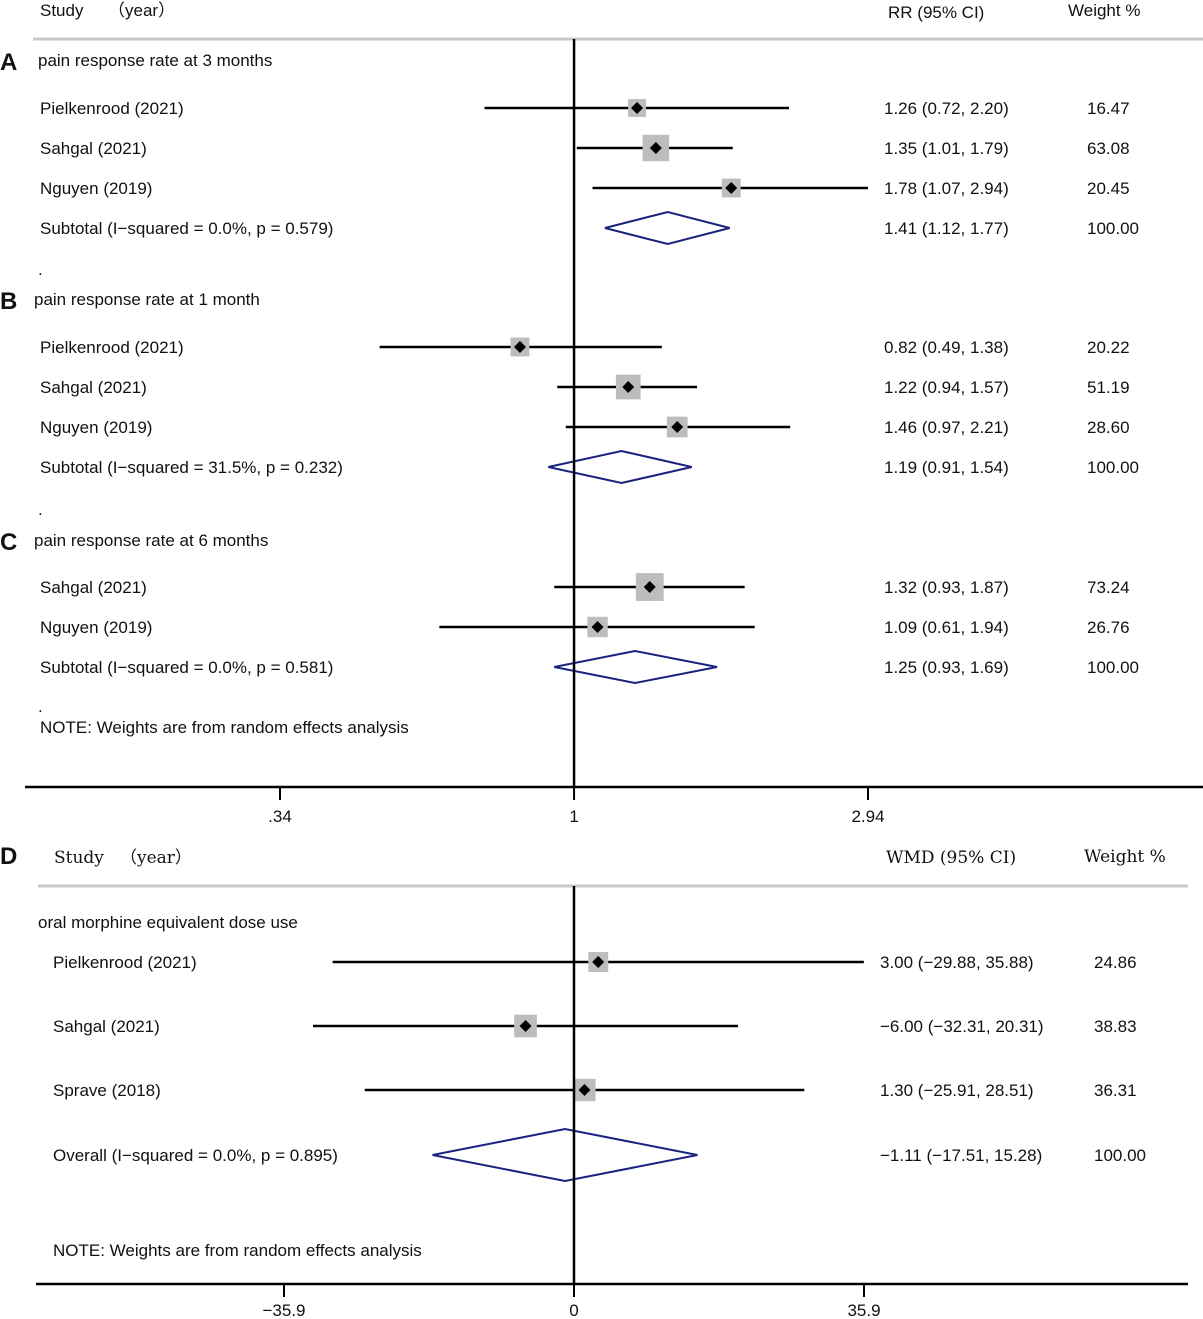  Describe the element at coordinates (957, 1090) in the screenshot. I see `effect-ci-label: 1.30 (−25.91, 28.51)` at that location.